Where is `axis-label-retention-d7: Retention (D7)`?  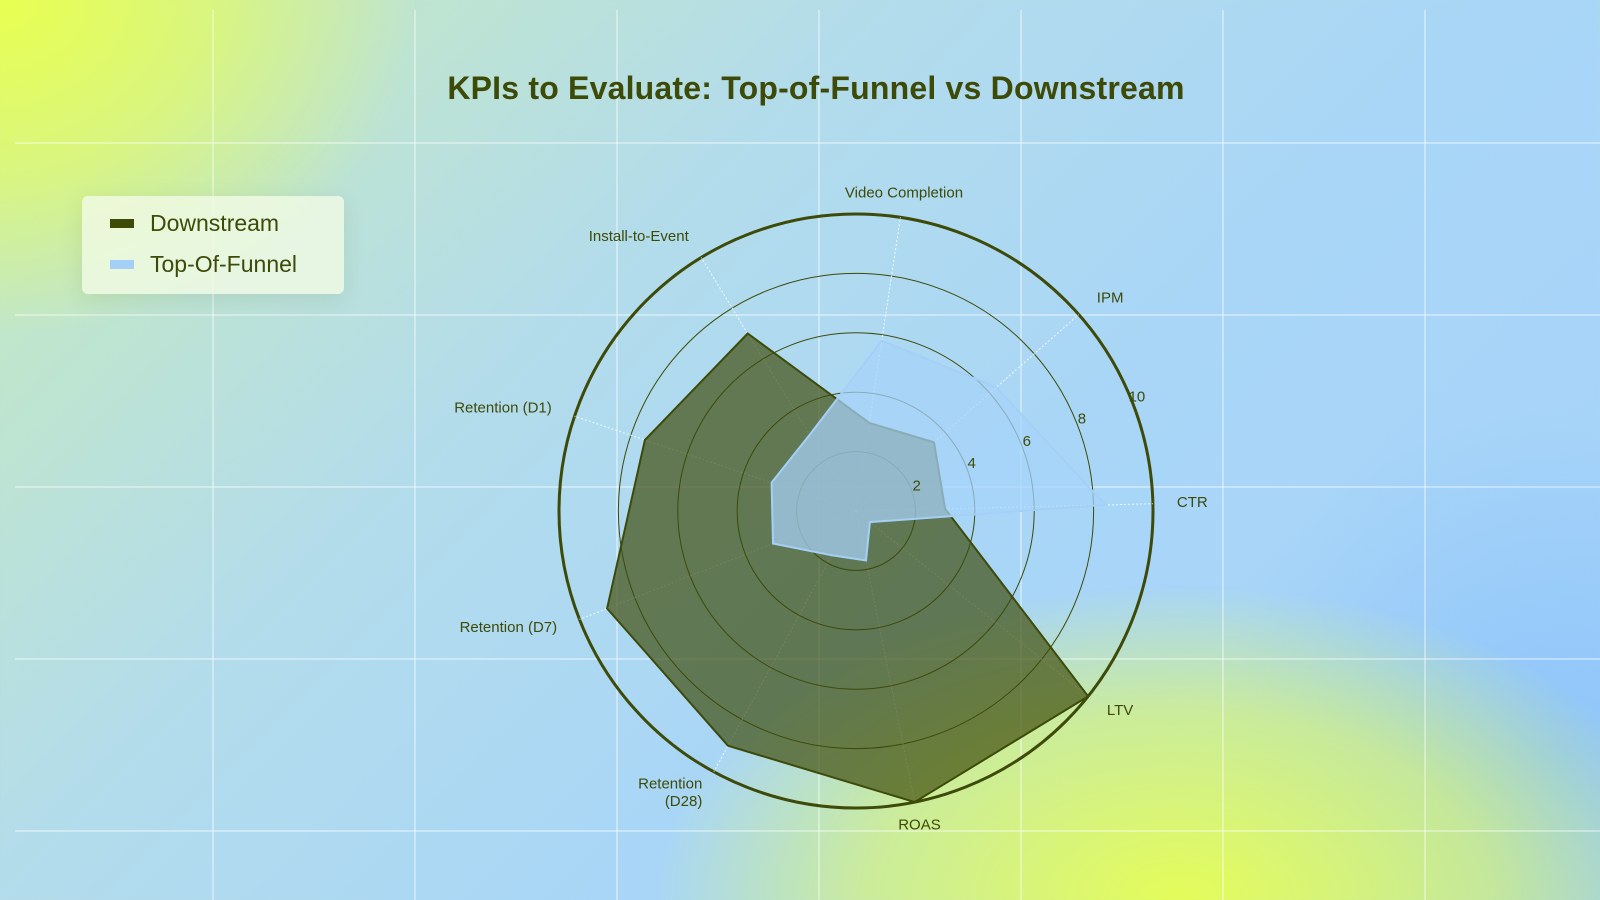
axis-label-retention-d7: Retention (D7) is located at coordinates (509, 627).